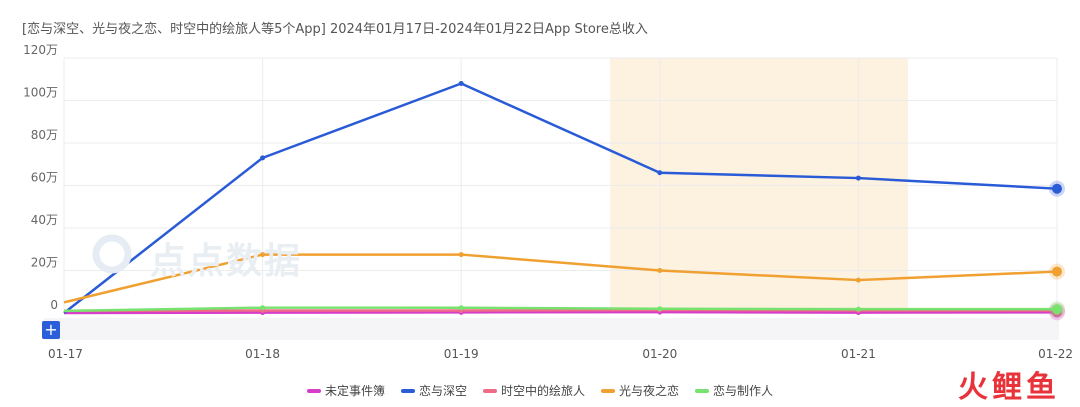  What do you see at coordinates (51, 330) in the screenshot?
I see `add-button: +` at bounding box center [51, 330].